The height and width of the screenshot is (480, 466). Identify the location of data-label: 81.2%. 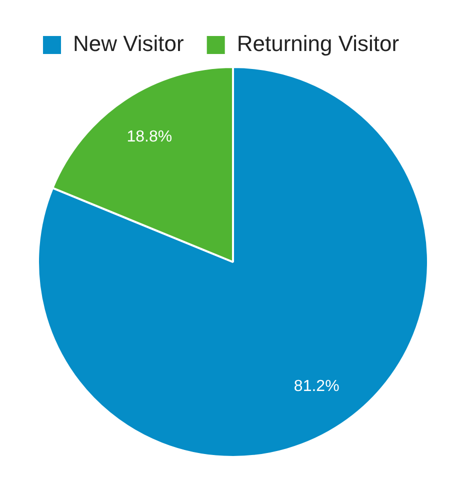
(317, 387).